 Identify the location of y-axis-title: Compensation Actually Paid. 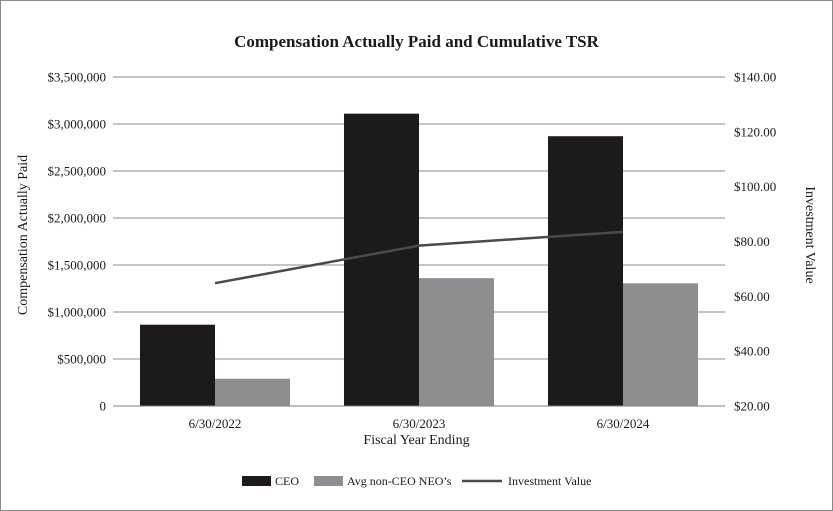
(23, 235).